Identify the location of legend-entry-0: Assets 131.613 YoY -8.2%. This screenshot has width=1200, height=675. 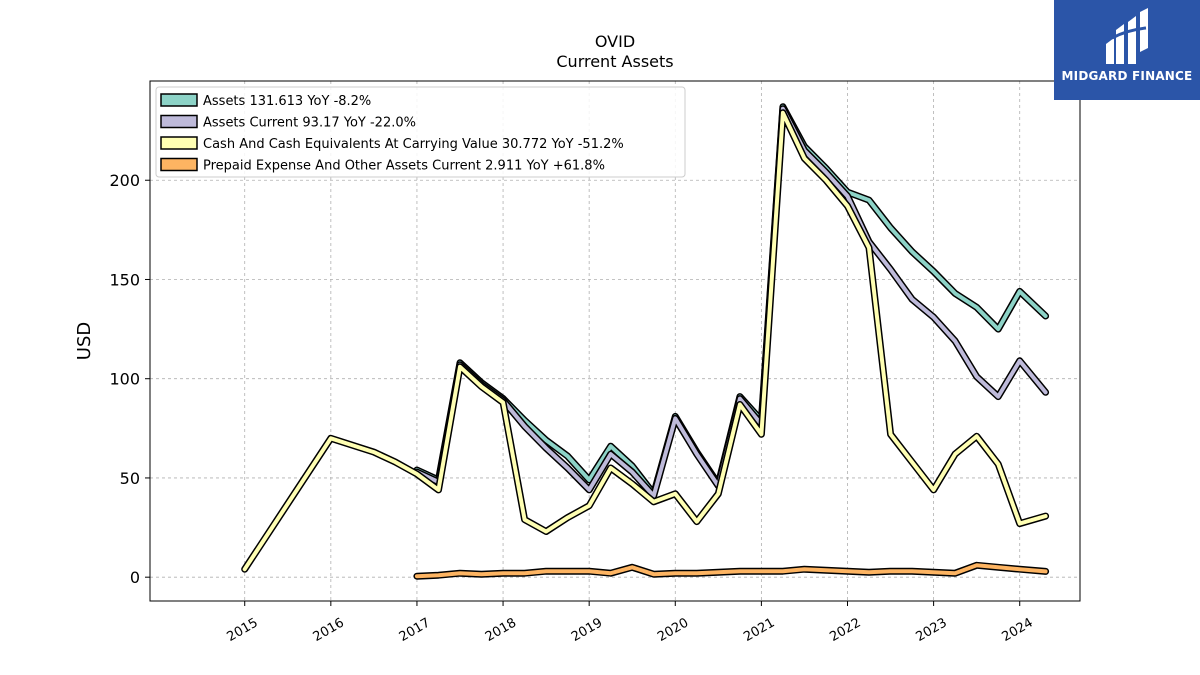
(287, 101).